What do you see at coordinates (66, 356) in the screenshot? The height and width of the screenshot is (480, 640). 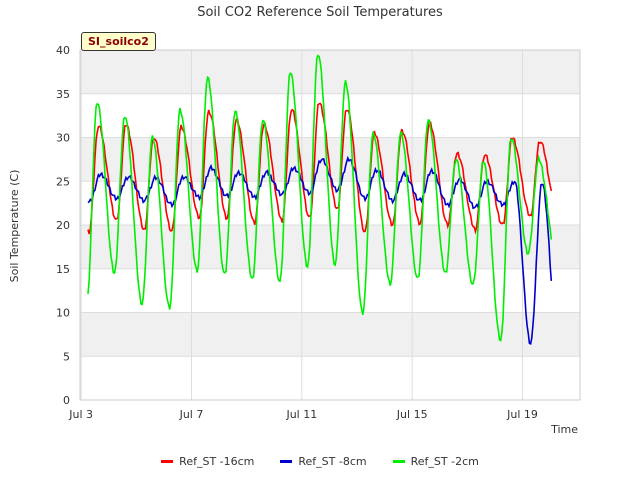 I see `y-tick-label: 5` at bounding box center [66, 356].